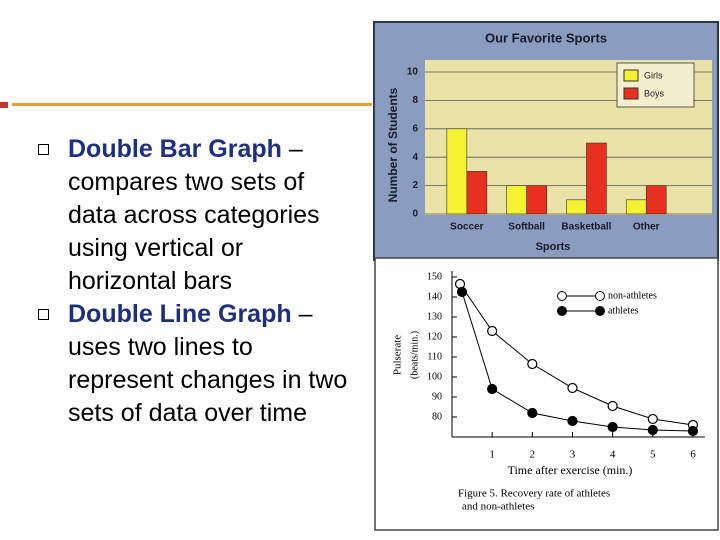 The width and height of the screenshot is (720, 540). I want to click on x-axis-label: Sports, so click(553, 247).